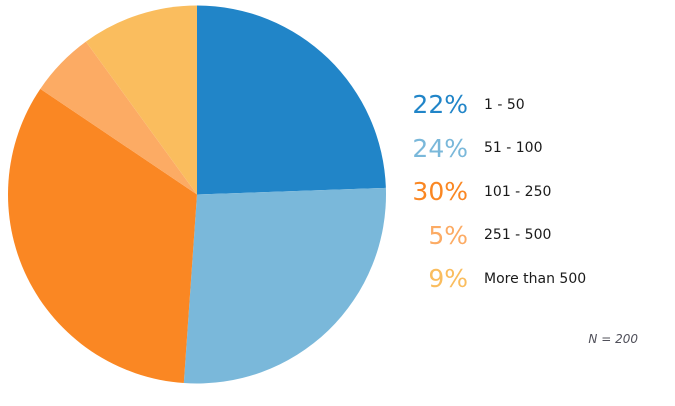 This screenshot has height=406, width=675. Describe the element at coordinates (291, 100) in the screenshot. I see `pie-slice-1---50` at that location.